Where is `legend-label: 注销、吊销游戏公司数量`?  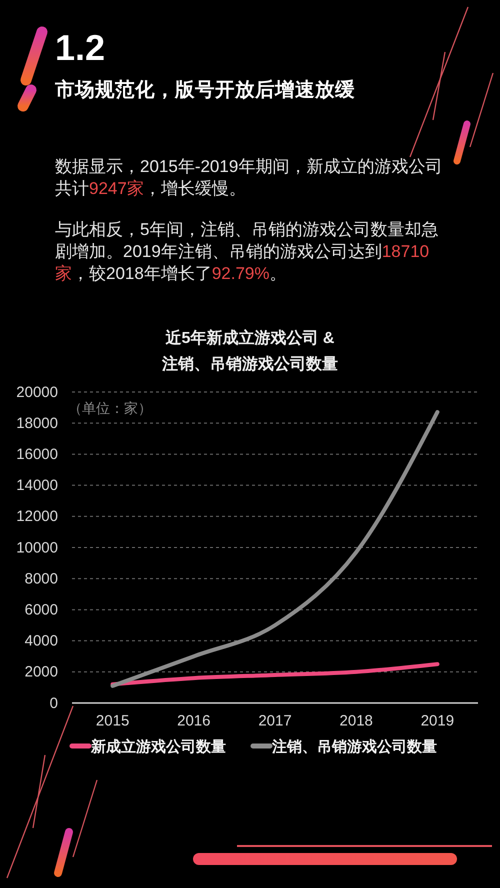
legend-label: 注销、吊销游戏公司数量 is located at coordinates (354, 746).